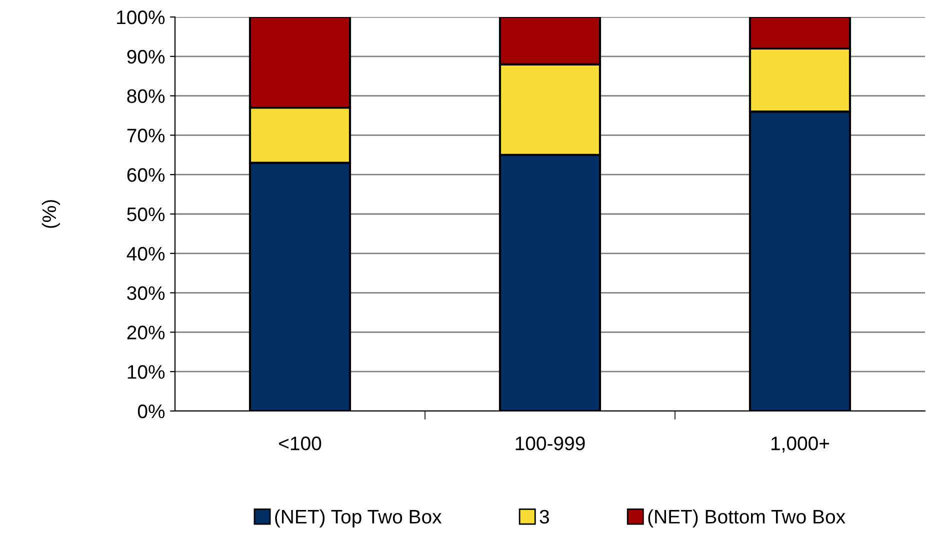 The height and width of the screenshot is (556, 926). What do you see at coordinates (146, 372) in the screenshot?
I see `y-tick-label: 10%` at bounding box center [146, 372].